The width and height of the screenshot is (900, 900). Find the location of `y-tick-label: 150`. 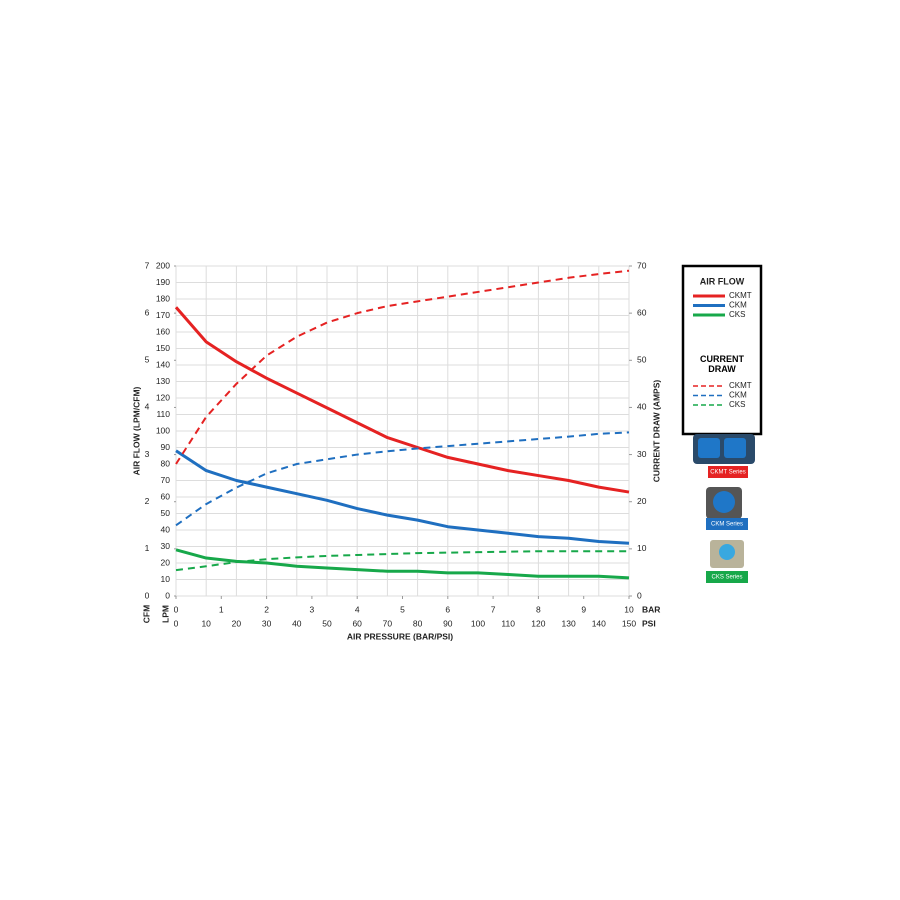

y-tick-label: 150 is located at coordinates (163, 348).